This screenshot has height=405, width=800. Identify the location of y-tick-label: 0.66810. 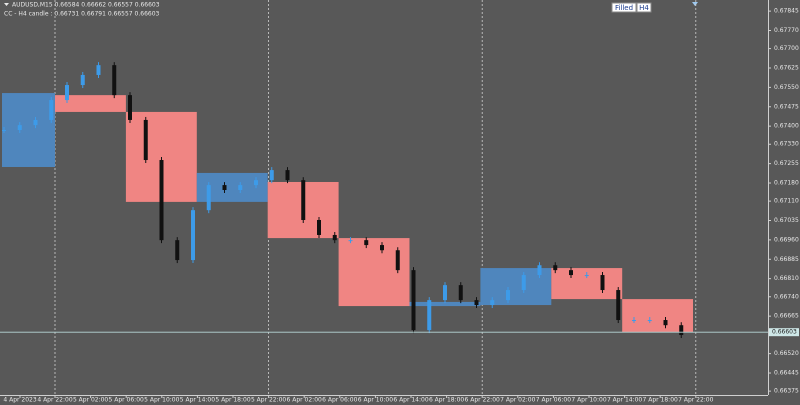
(786, 278).